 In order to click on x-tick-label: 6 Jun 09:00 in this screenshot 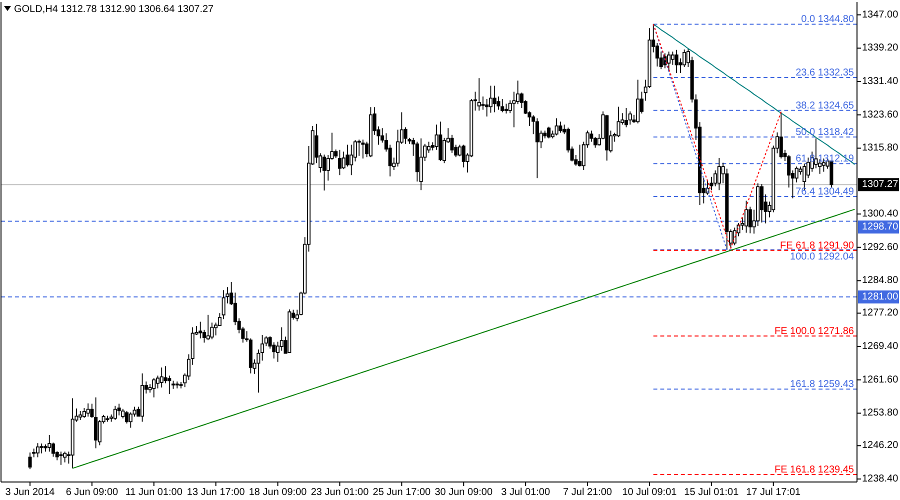, I will do `click(92, 492)`.